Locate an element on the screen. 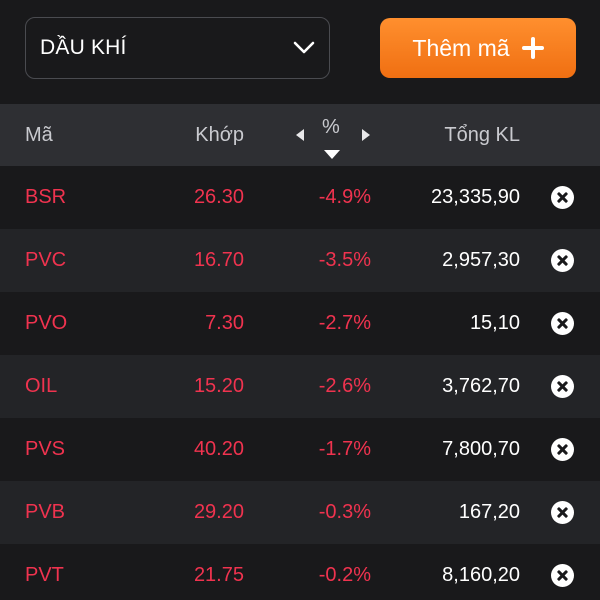 The image size is (600, 600). table-row: PVB 29.20 -0.3% 167,20 is located at coordinates (300, 512).